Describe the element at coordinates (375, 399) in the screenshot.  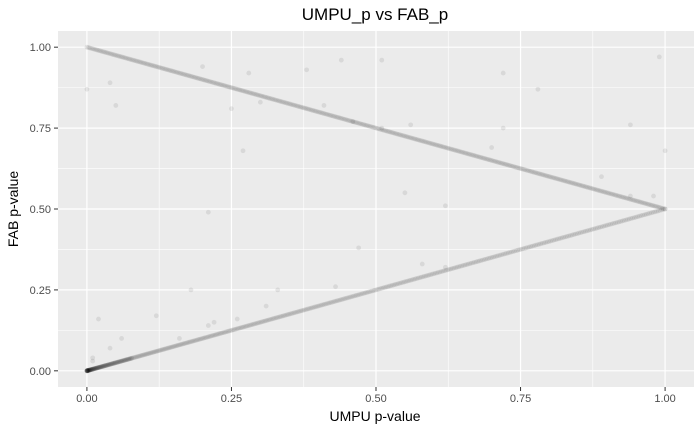
I see `x-tick-label: 0.50` at that location.